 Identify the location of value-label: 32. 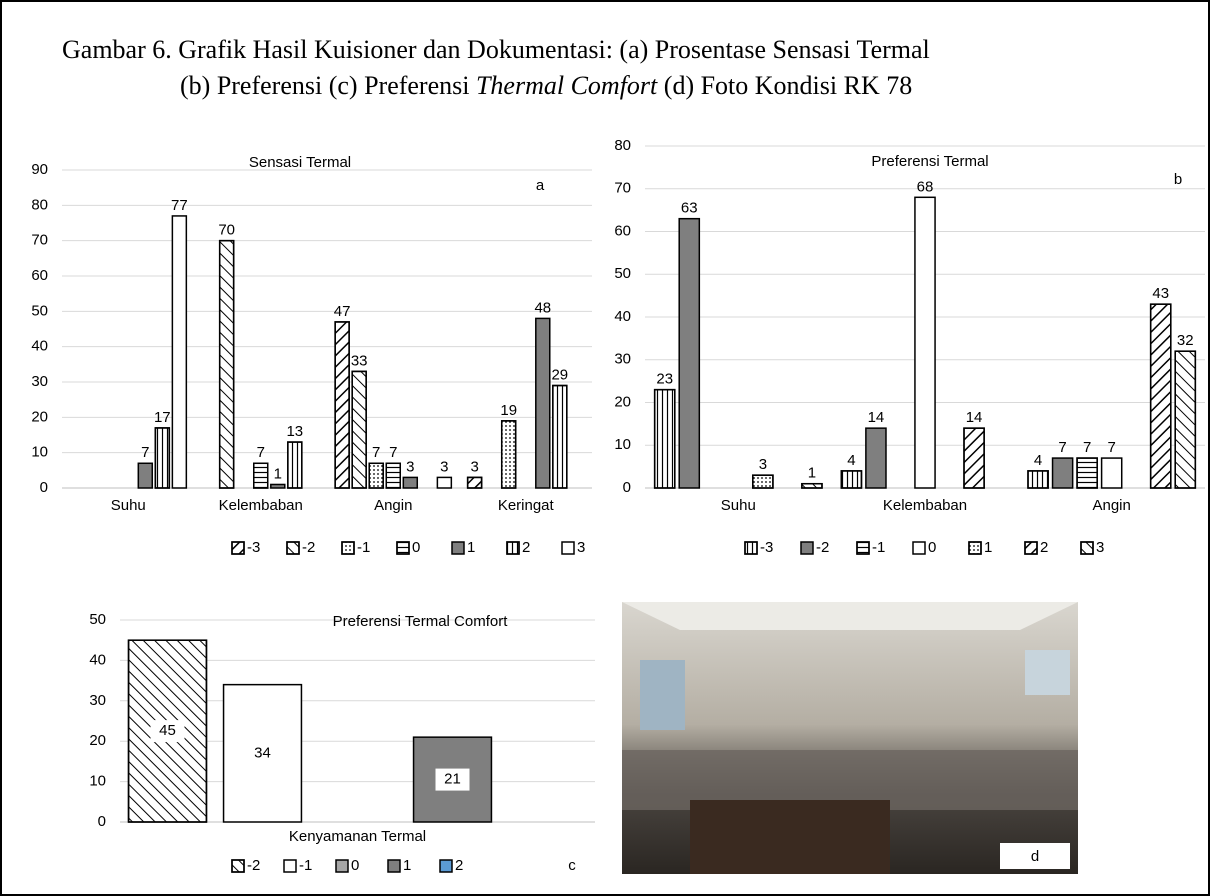
(1185, 340).